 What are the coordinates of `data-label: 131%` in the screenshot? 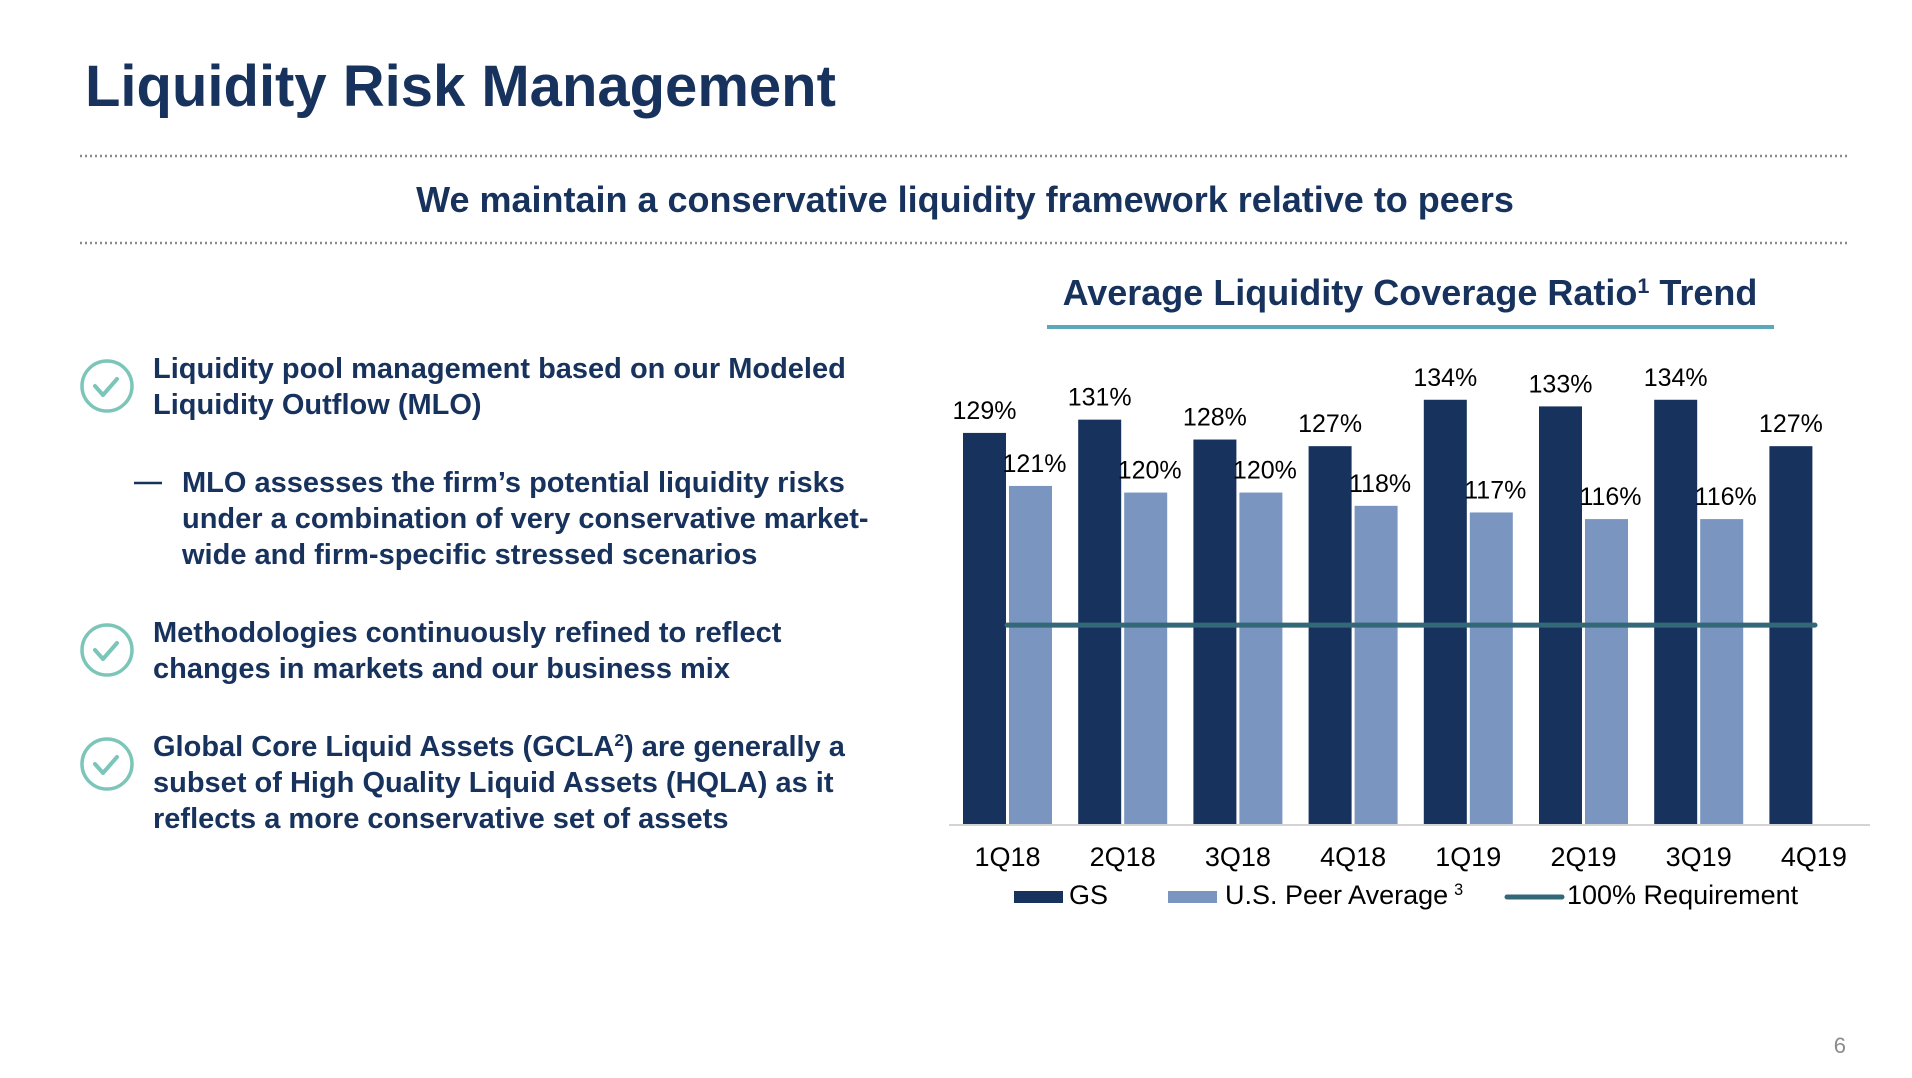 It's located at (1100, 398).